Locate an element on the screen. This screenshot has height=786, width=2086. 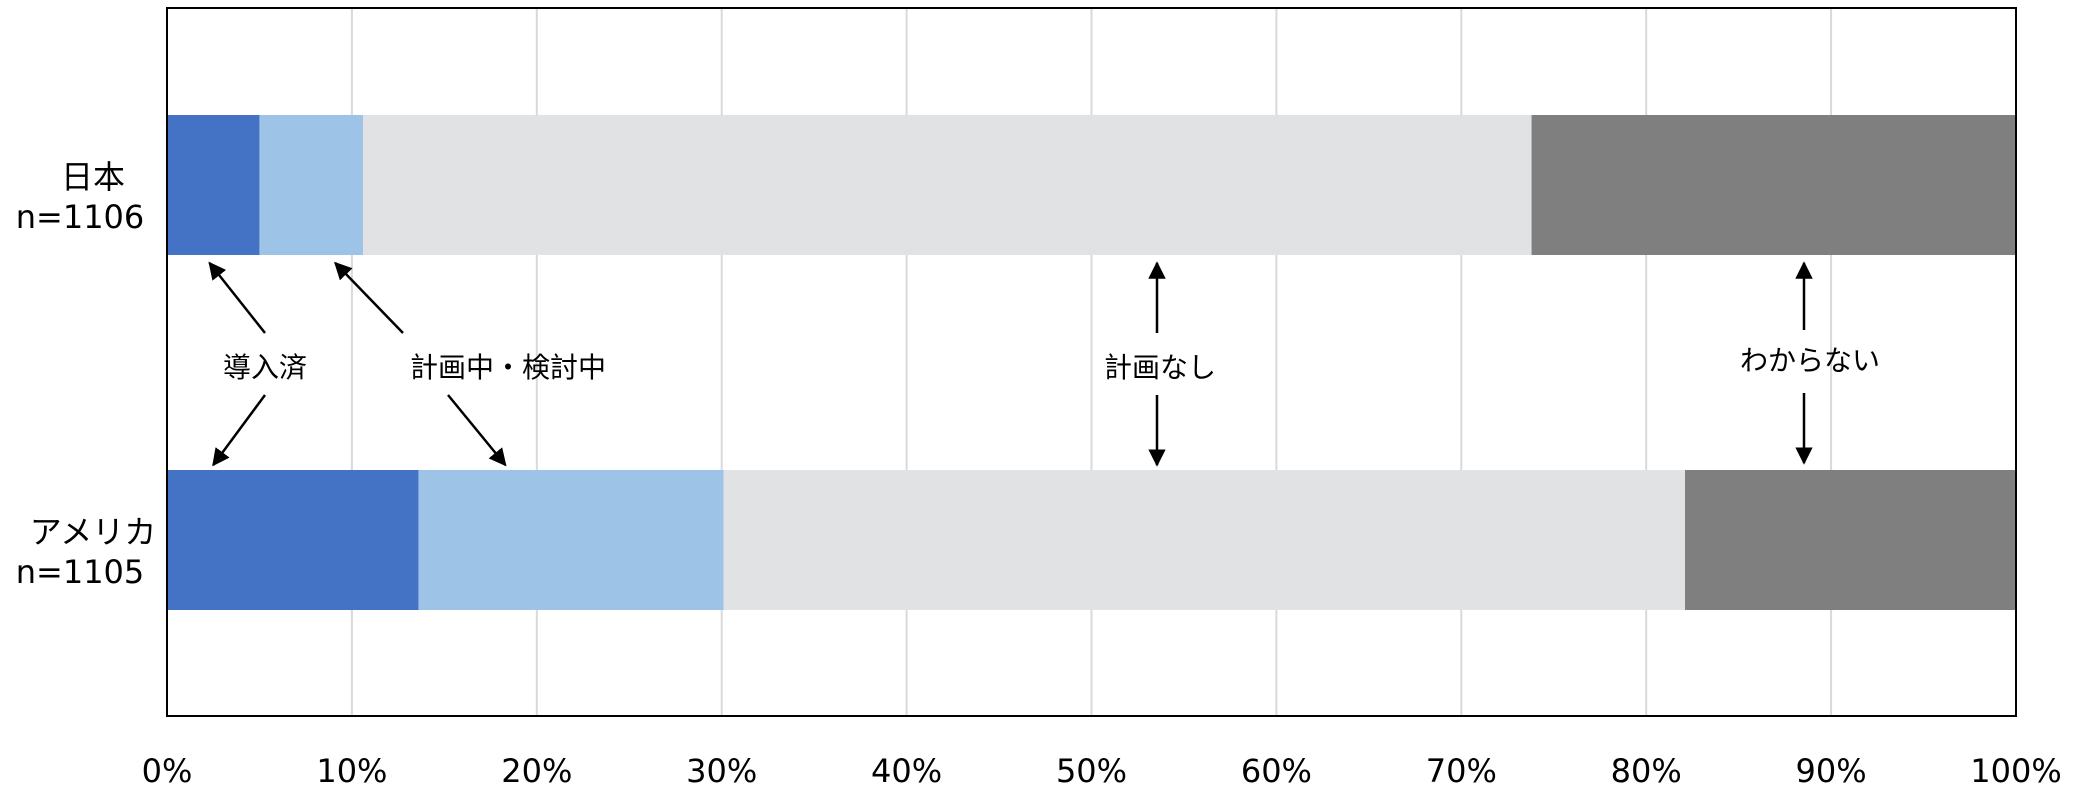
x-tick-label: 0% is located at coordinates (167, 769).